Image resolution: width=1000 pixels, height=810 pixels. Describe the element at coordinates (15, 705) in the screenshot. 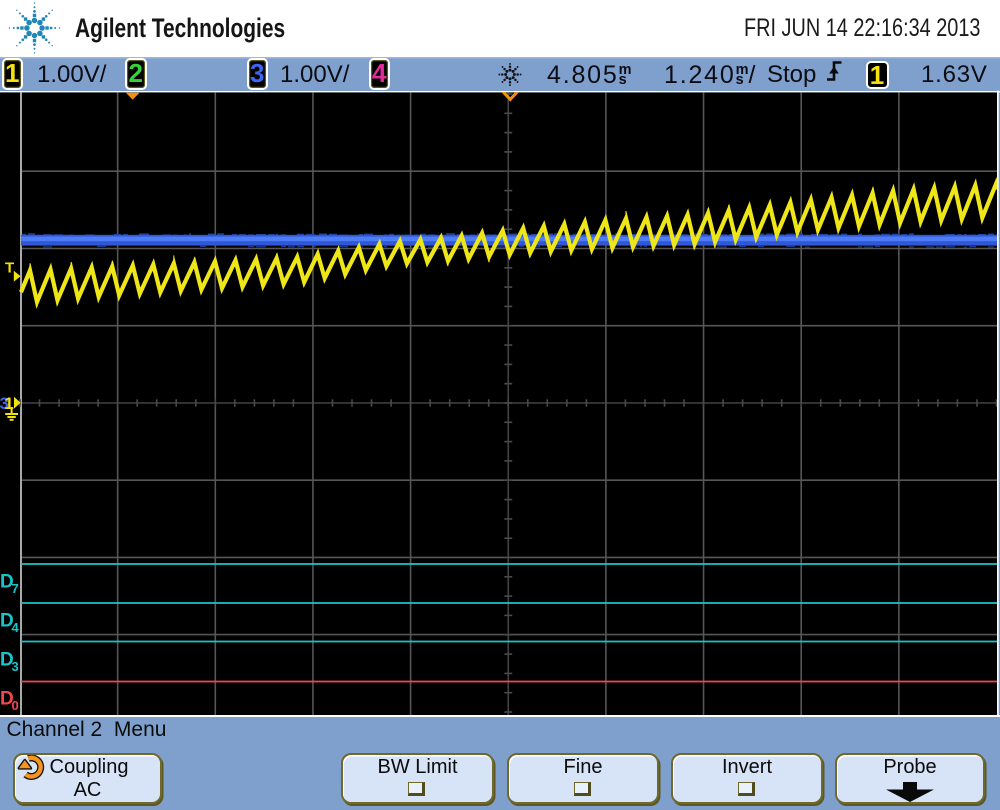

I see `svg-text: 0` at that location.